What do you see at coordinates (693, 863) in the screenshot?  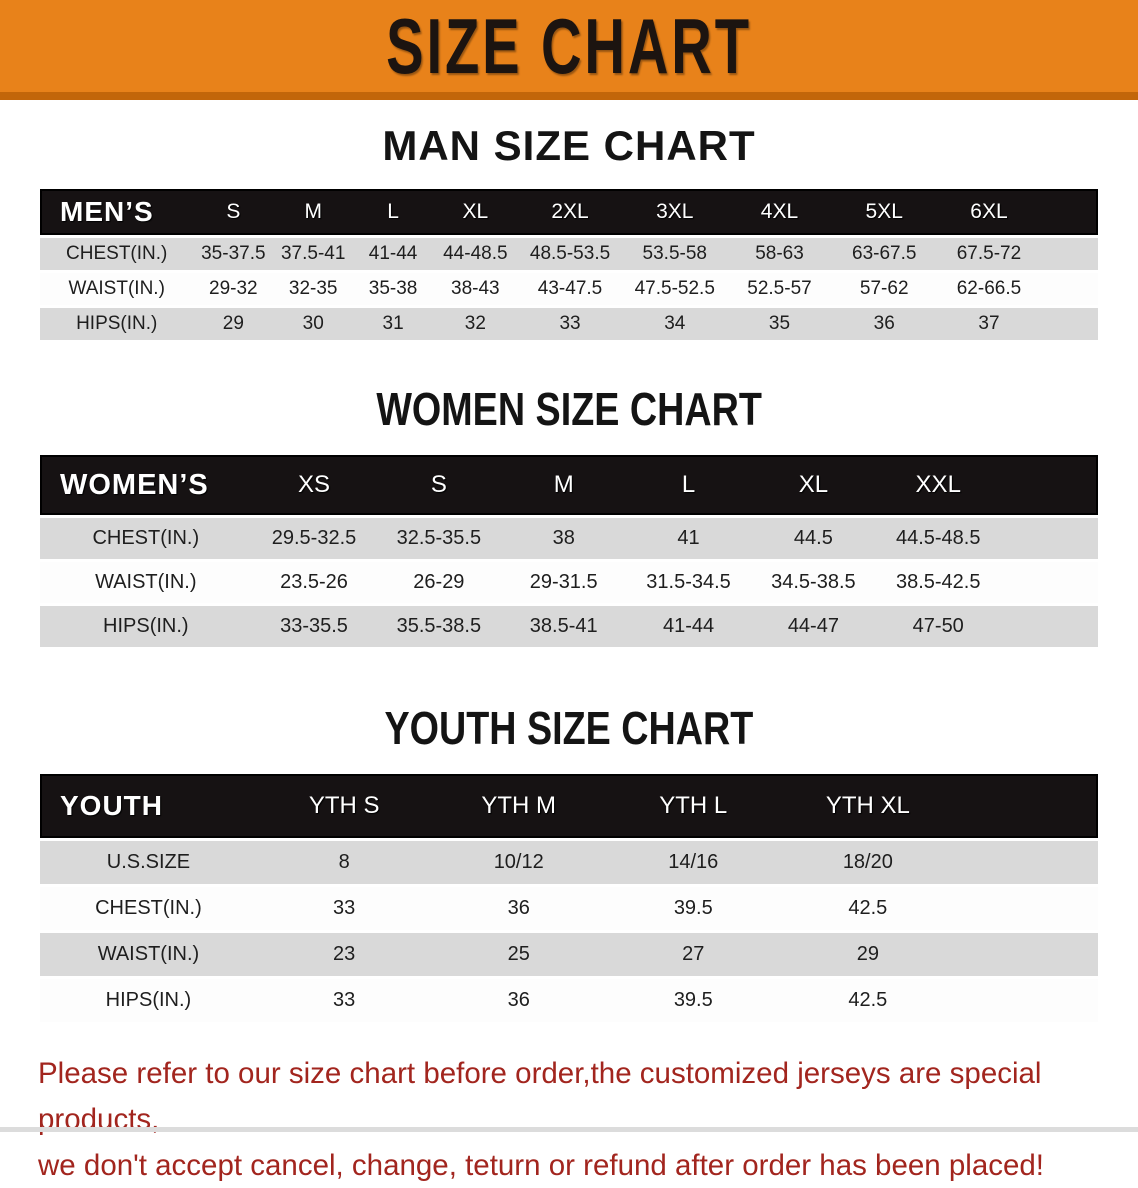 I see `cell-value: 14/16` at bounding box center [693, 863].